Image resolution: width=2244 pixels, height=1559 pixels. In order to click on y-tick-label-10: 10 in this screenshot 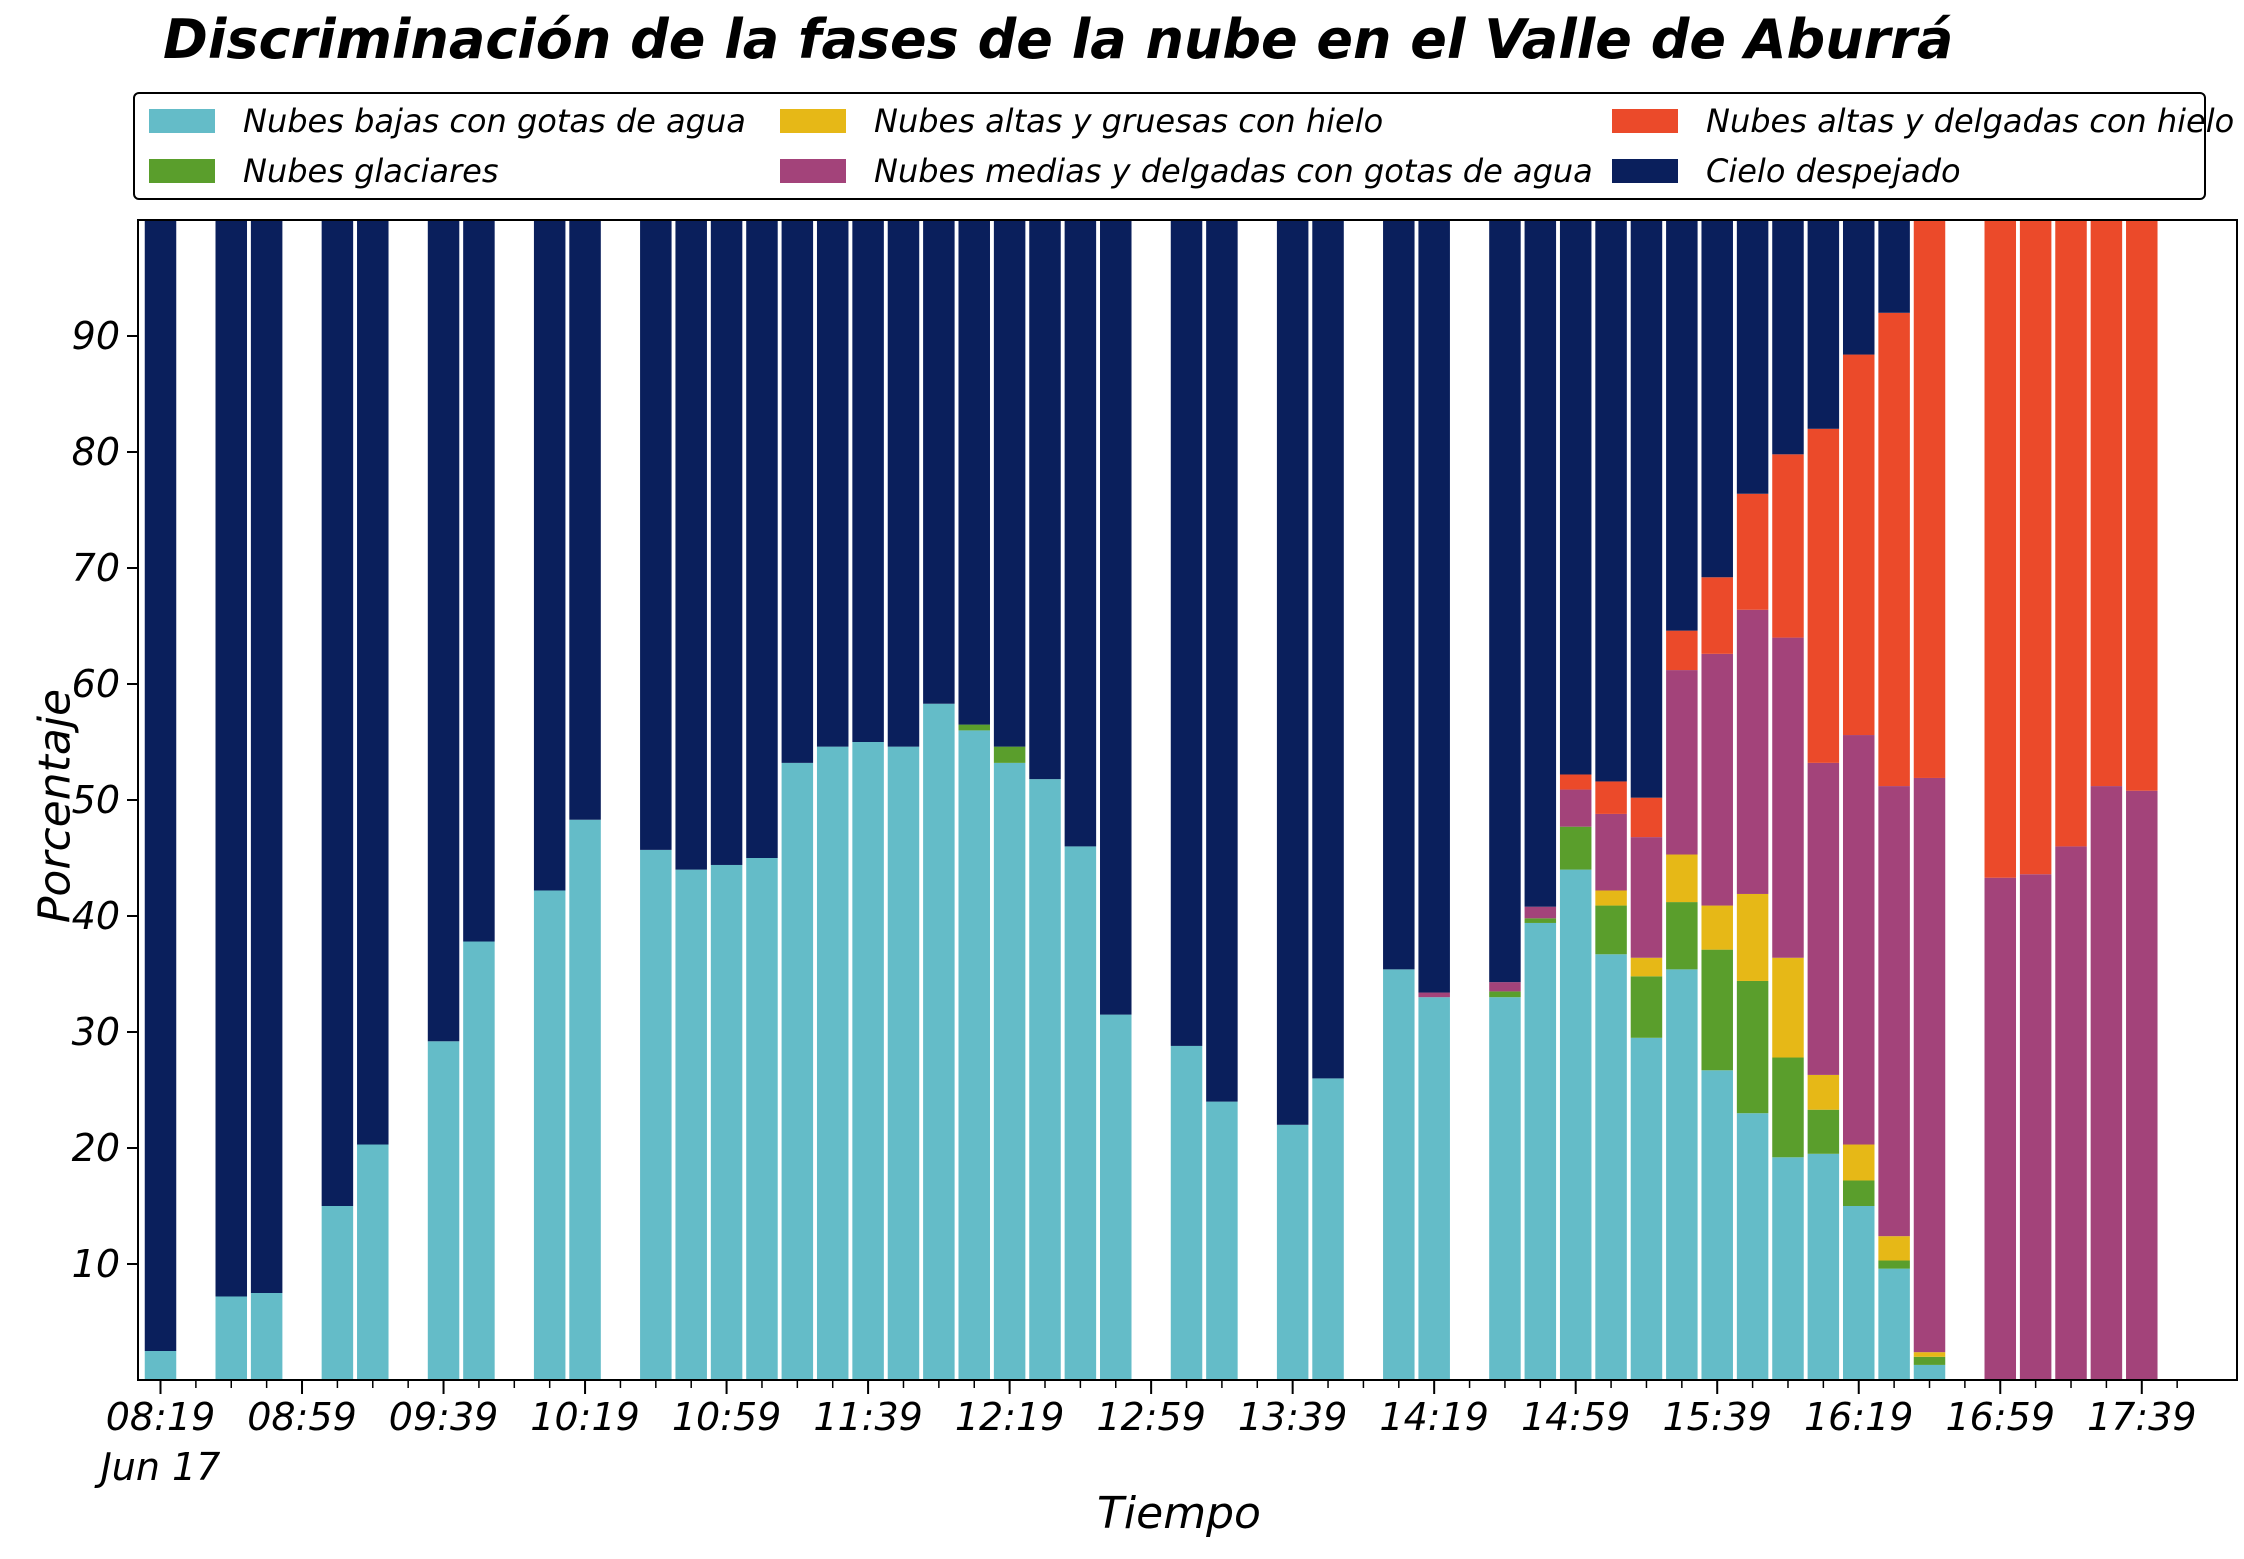, I will do `click(96, 1264)`.